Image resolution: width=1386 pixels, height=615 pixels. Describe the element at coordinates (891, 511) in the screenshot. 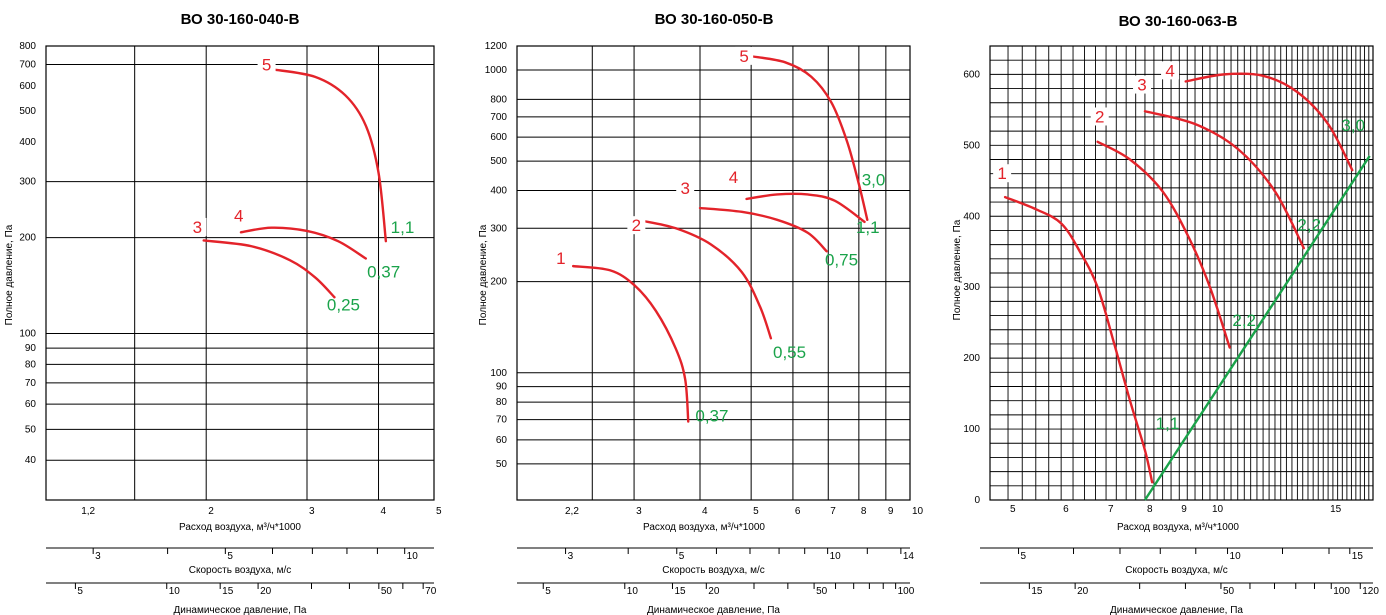

I see `x-tick-label: 9` at that location.